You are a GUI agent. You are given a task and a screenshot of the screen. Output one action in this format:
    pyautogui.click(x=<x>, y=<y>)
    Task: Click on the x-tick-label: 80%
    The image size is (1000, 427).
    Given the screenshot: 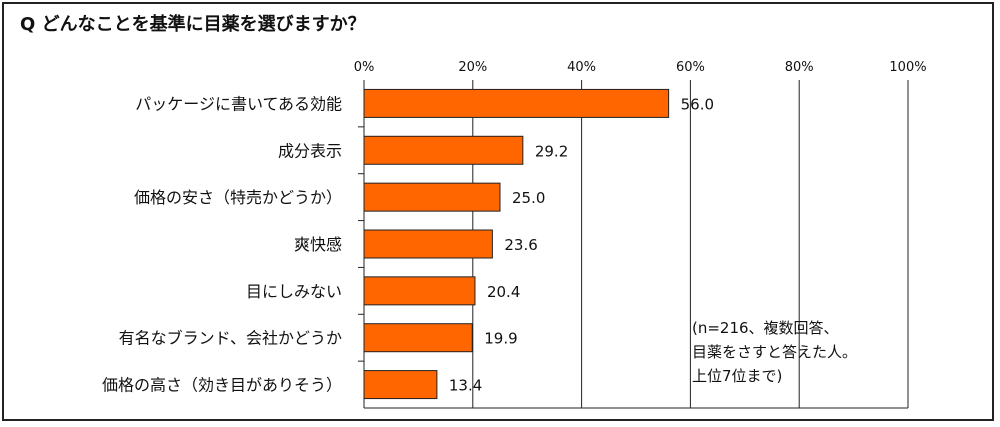 What is the action you would take?
    pyautogui.click(x=799, y=67)
    